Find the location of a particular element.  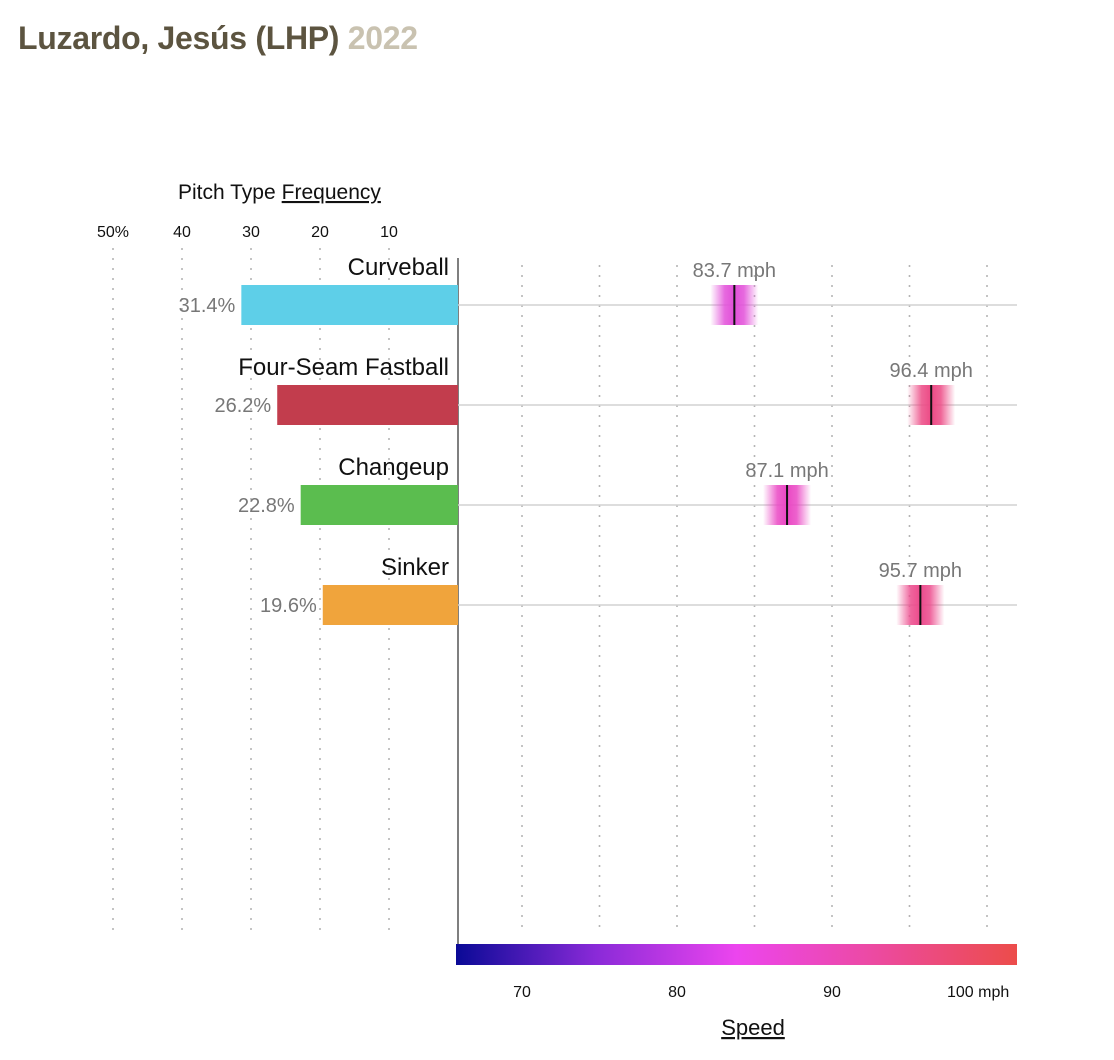

pitch-name-label: Sinker is located at coordinates (415, 567).